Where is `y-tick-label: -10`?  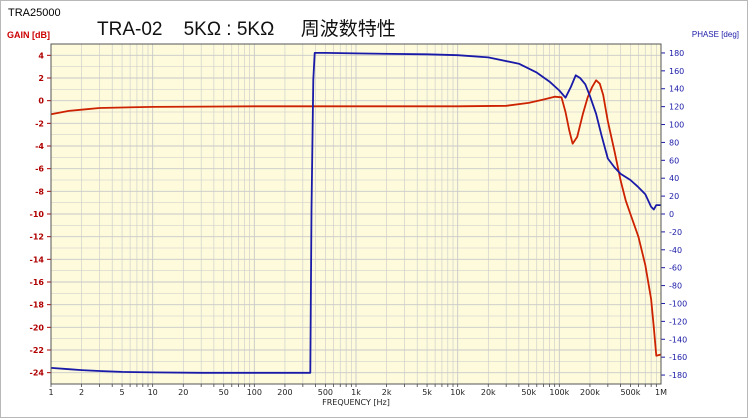
y-tick-label: -10 is located at coordinates (37, 214).